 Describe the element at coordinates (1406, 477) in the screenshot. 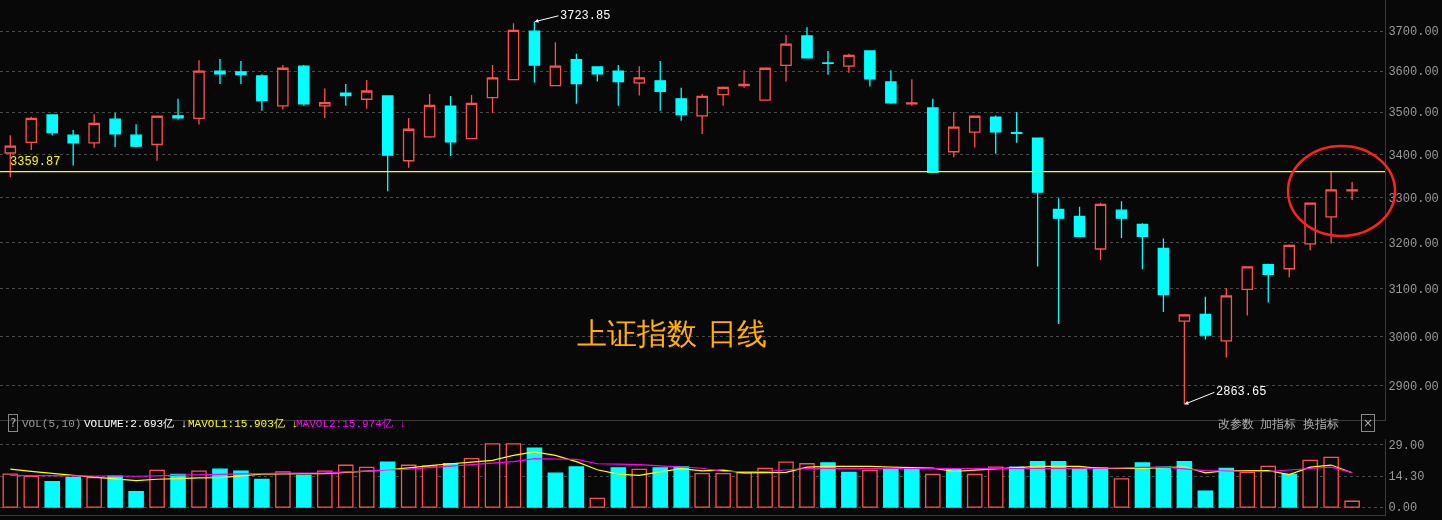

I see `y-tick-label: 14.30` at that location.